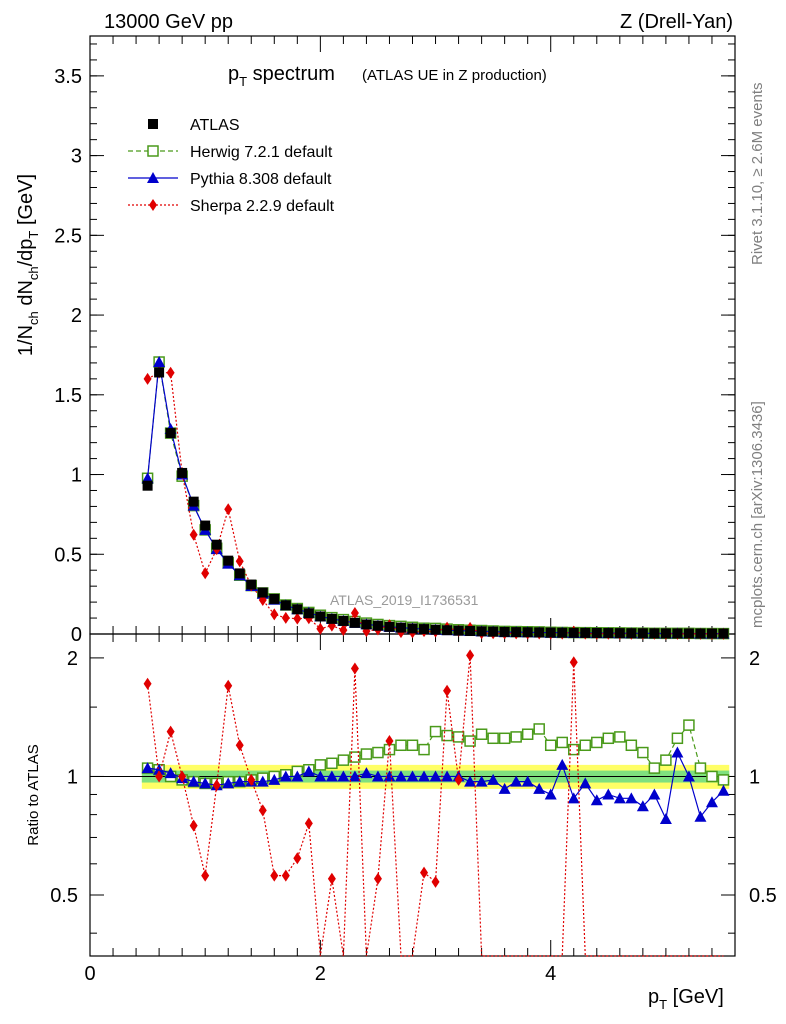 The image size is (786, 1024). What do you see at coordinates (262, 206) in the screenshot?
I see `legend-label: Sherpa 2.2.9 default` at bounding box center [262, 206].